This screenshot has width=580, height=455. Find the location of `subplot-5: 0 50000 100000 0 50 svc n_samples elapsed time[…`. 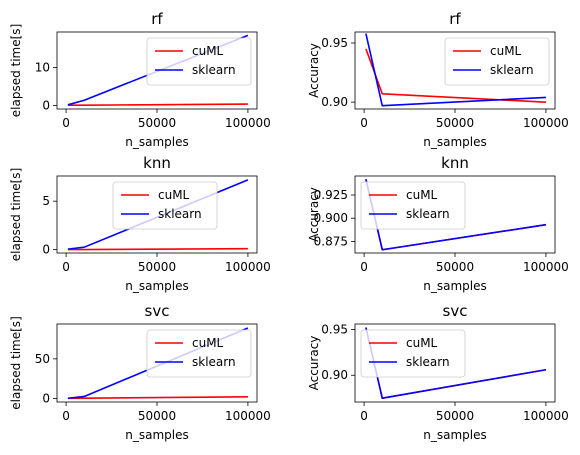

subplot-5: 0 50000 100000 0 50 svc n_samples elapsed time[… is located at coordinates (140, 372).